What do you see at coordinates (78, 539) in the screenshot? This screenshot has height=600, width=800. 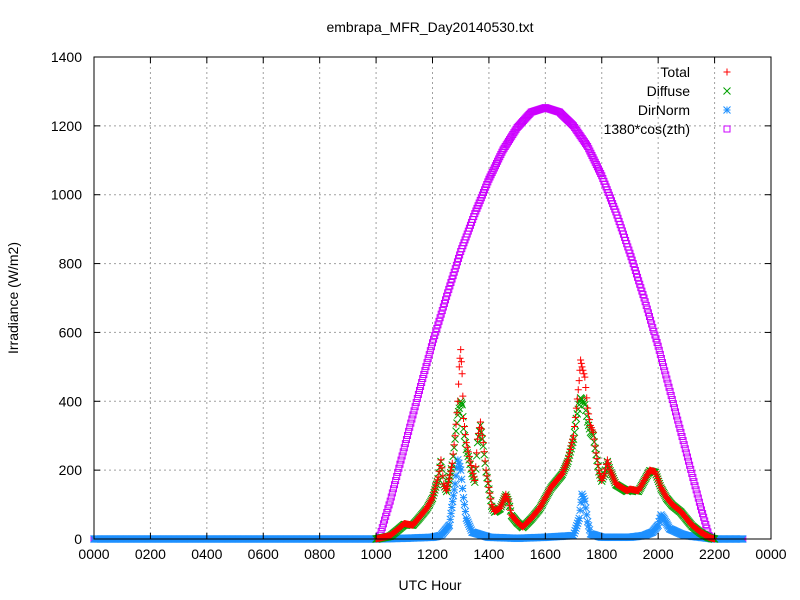 I see `y-tick-label: 0` at bounding box center [78, 539].